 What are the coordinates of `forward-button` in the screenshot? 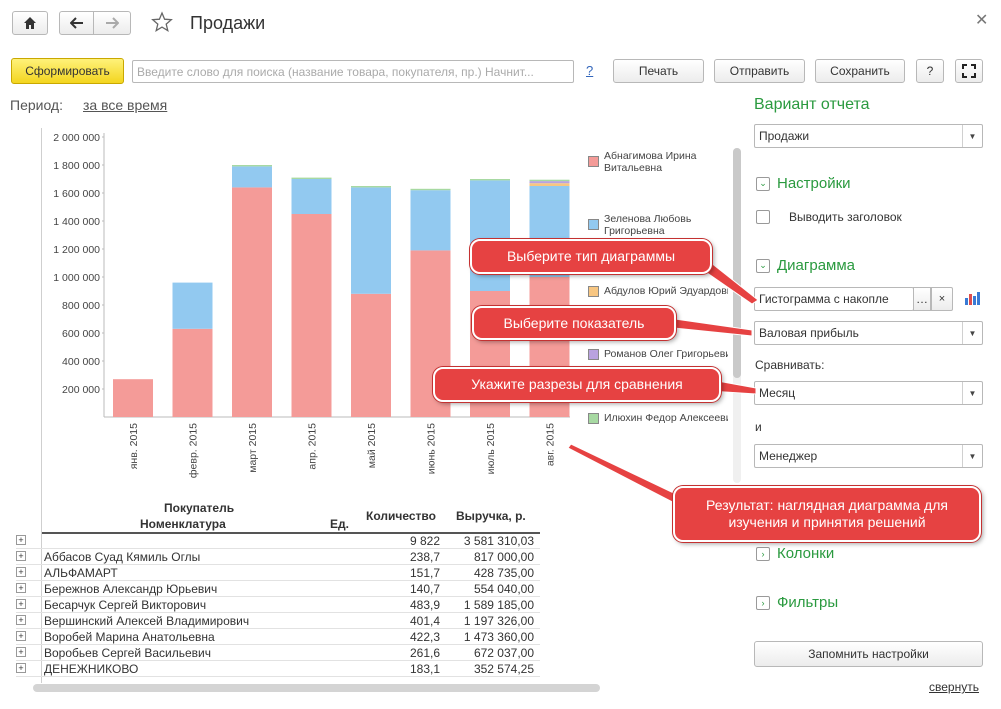 It's located at (112, 23).